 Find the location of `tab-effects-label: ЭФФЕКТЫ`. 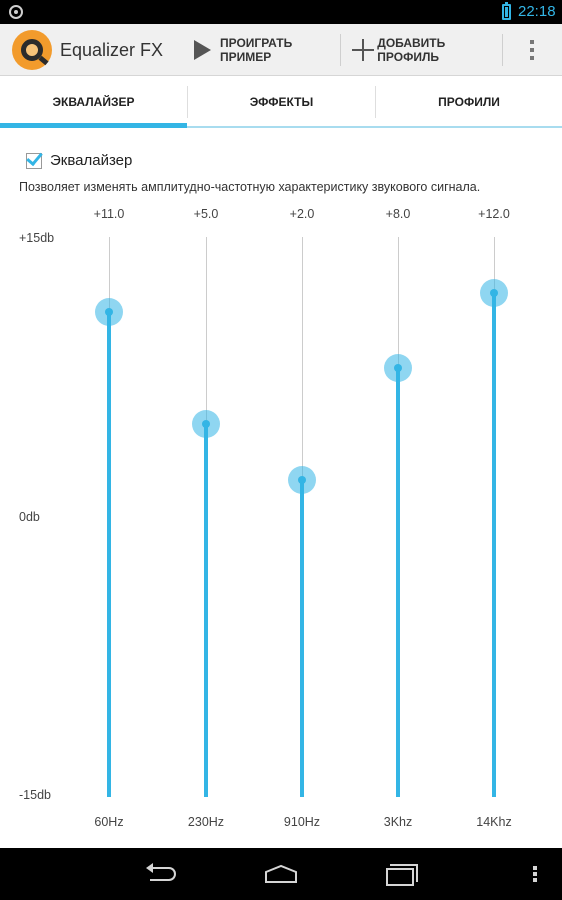

tab-effects-label: ЭФФЕКТЫ is located at coordinates (281, 102).